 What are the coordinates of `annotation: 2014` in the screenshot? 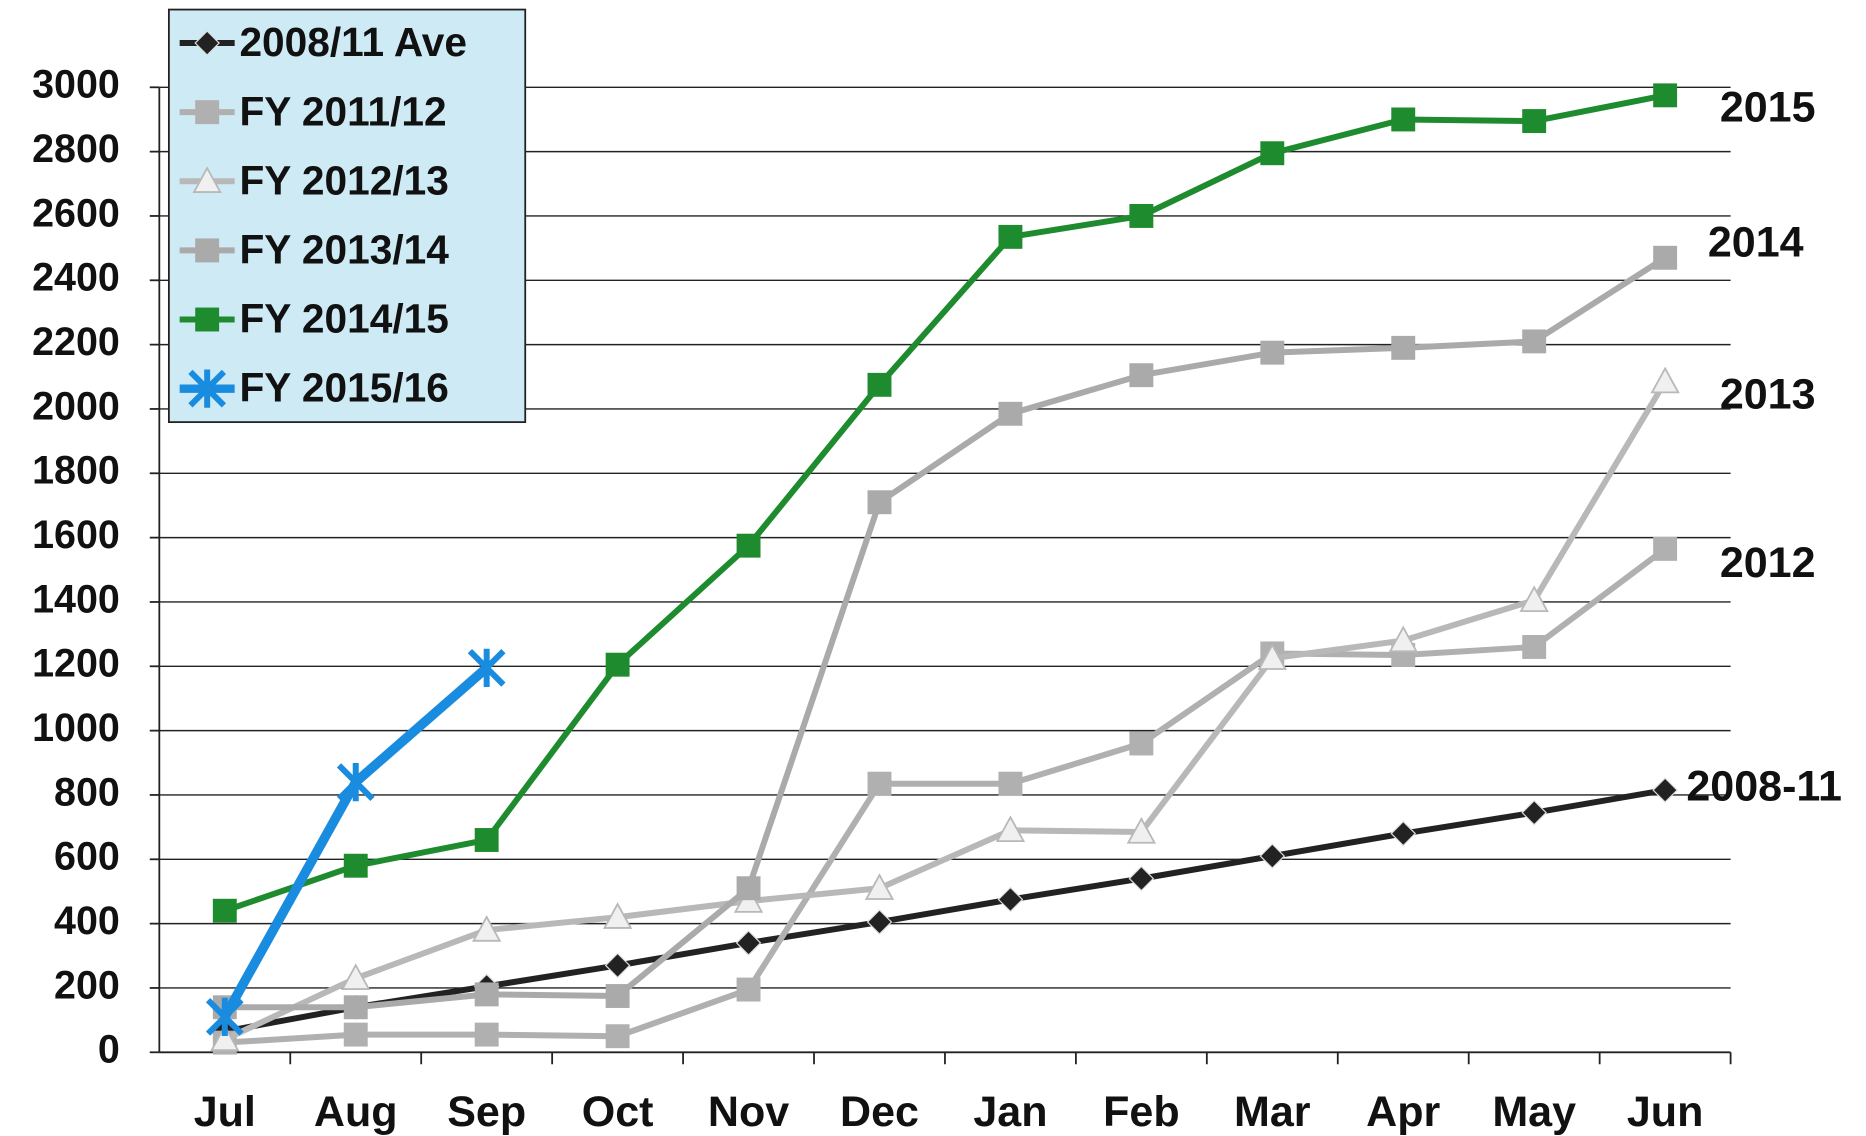 It's located at (1756, 243).